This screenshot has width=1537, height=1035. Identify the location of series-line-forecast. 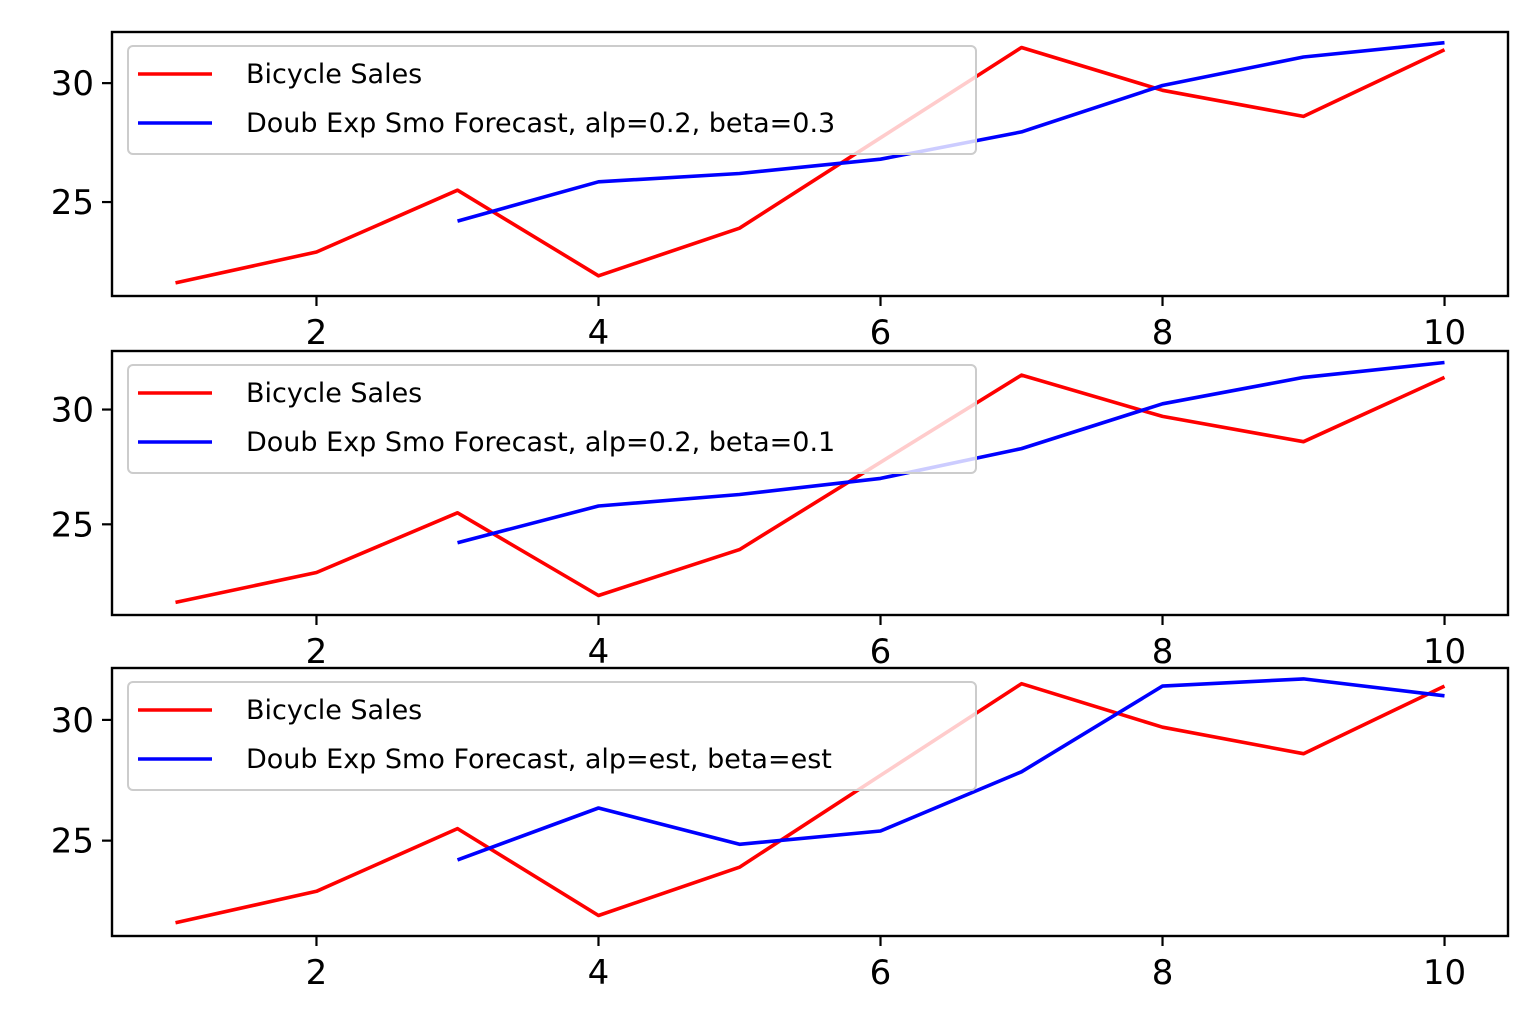
(950, 769).